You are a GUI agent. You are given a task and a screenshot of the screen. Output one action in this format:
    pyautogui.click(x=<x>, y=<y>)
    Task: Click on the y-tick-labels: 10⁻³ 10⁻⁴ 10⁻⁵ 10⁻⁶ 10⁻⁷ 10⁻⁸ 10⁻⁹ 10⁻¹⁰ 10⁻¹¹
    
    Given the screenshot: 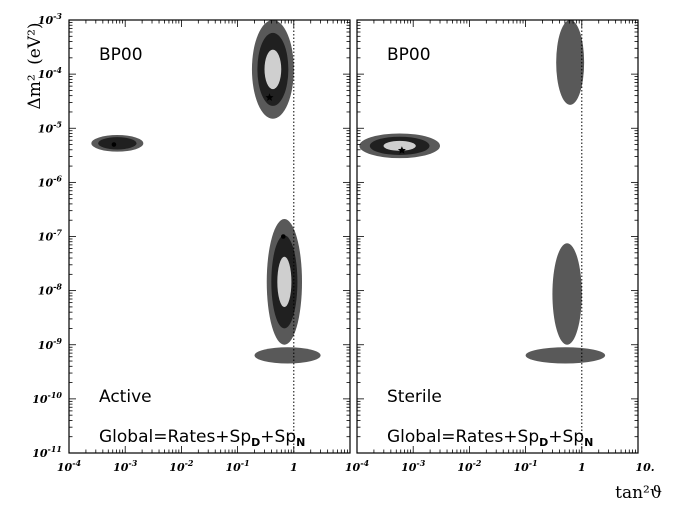 What is the action you would take?
    pyautogui.click(x=47, y=235)
    